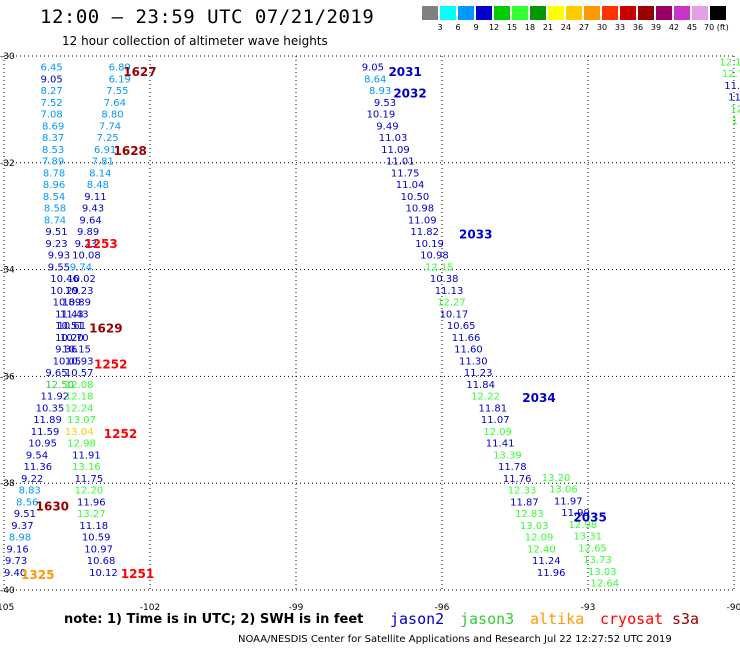 The image size is (740, 650). Describe the element at coordinates (66, 350) in the screenshot. I see `wave-height-value: 9.36` at that location.